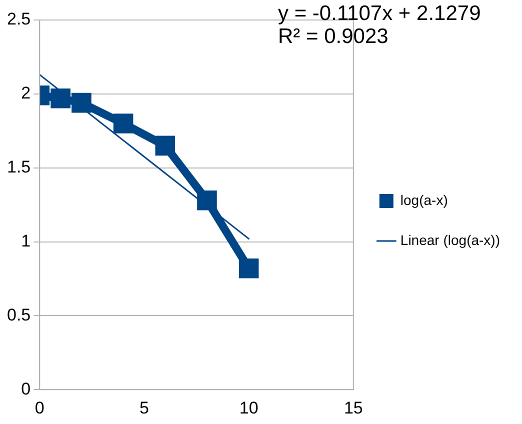 The height and width of the screenshot is (424, 522). I want to click on x-tick-label: 0, so click(39, 408).